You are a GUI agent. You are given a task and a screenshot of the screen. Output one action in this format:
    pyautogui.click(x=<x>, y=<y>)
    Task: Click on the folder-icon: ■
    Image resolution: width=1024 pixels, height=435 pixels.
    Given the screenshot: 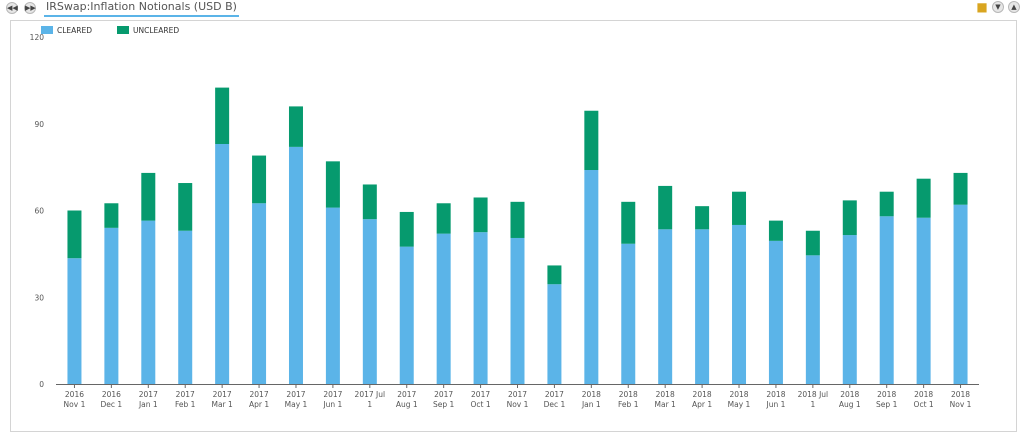 What is the action you would take?
    pyautogui.click(x=982, y=7)
    